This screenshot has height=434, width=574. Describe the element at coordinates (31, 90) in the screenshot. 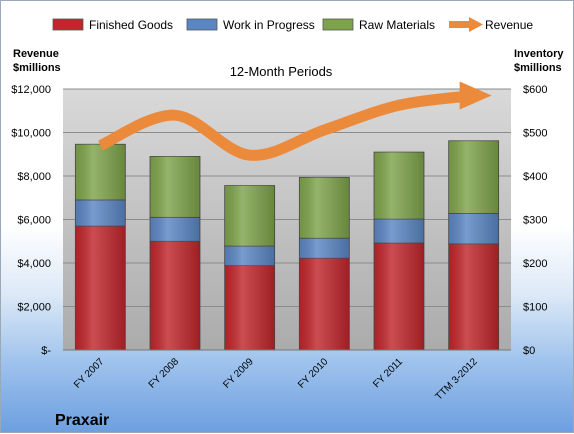

I see `left-tick-label: $12,000` at that location.